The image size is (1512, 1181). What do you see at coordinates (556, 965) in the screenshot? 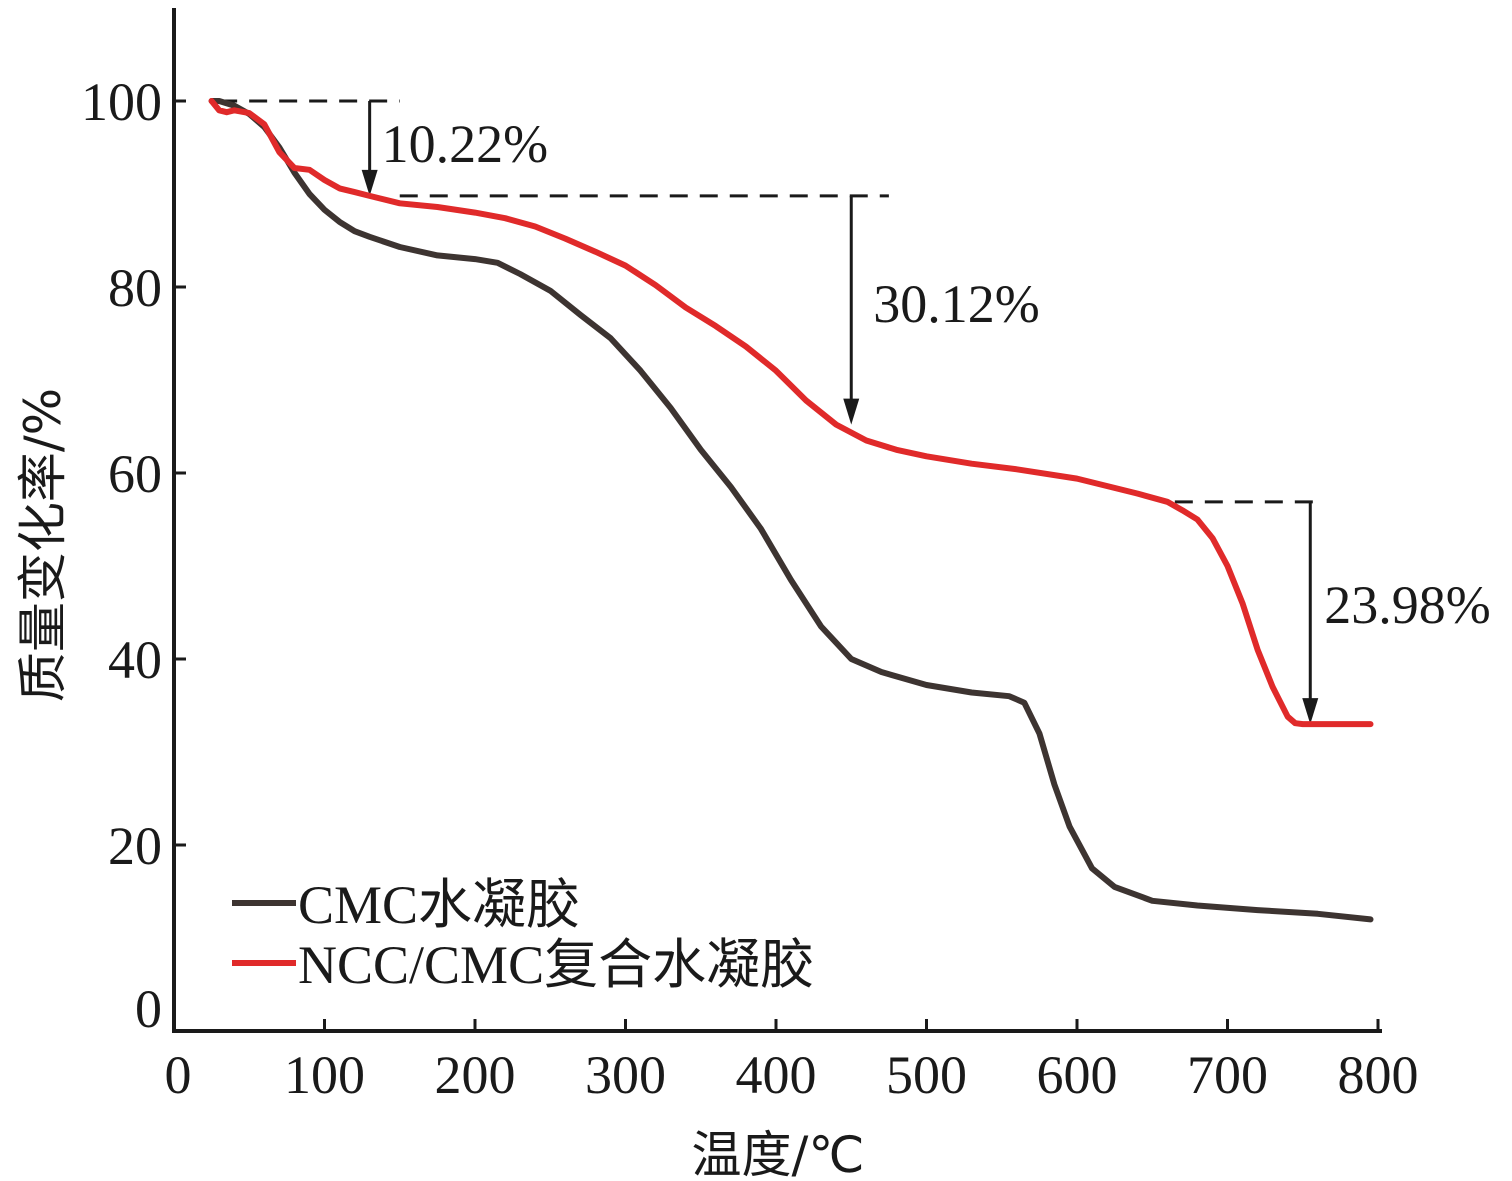
I see `legend-label-2: NCC/CMC复合水凝胶` at bounding box center [556, 965].